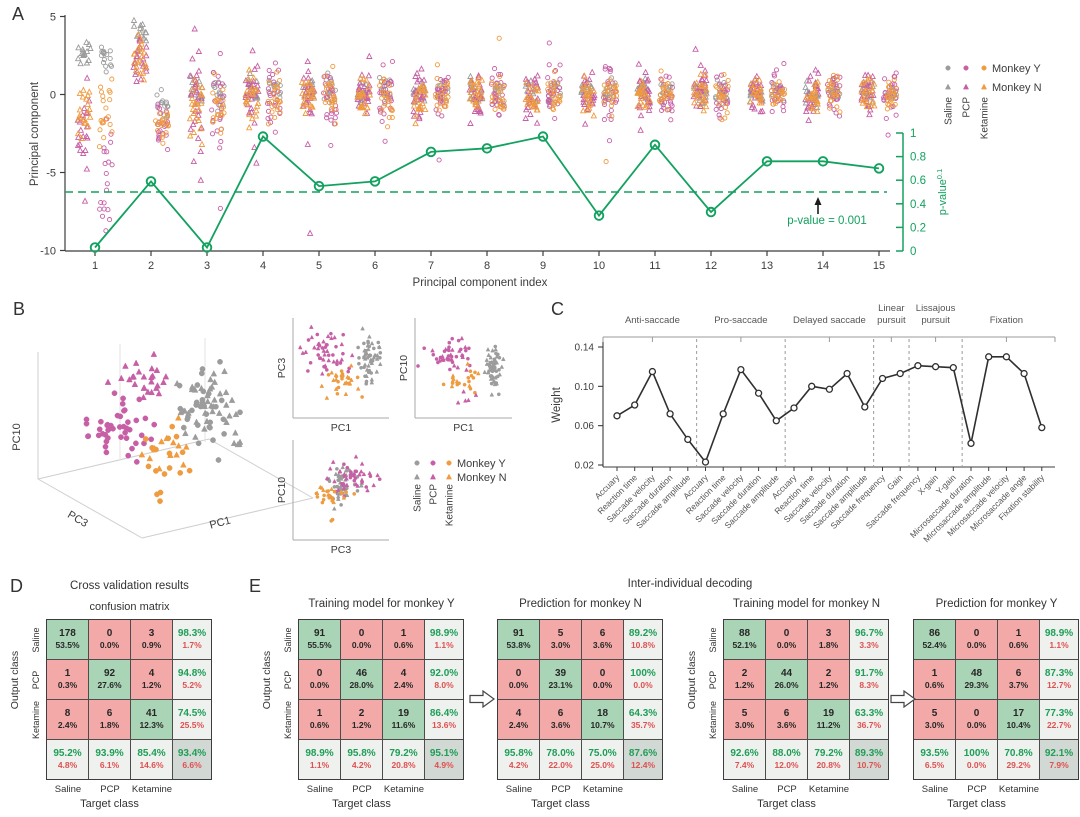 Image resolution: width=1080 pixels, height=817 pixels. What do you see at coordinates (67, 719) in the screenshot?
I see `matrix-cell: 8 2.4%` at bounding box center [67, 719].